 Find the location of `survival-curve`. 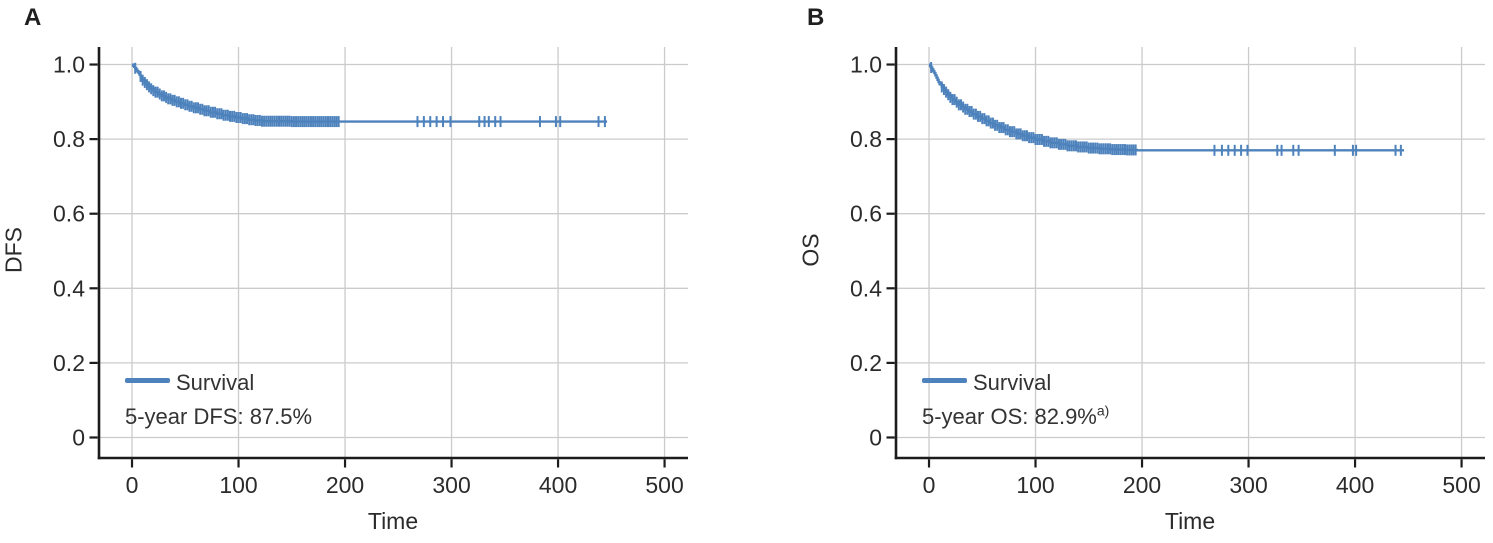

survival-curve is located at coordinates (1166, 107).